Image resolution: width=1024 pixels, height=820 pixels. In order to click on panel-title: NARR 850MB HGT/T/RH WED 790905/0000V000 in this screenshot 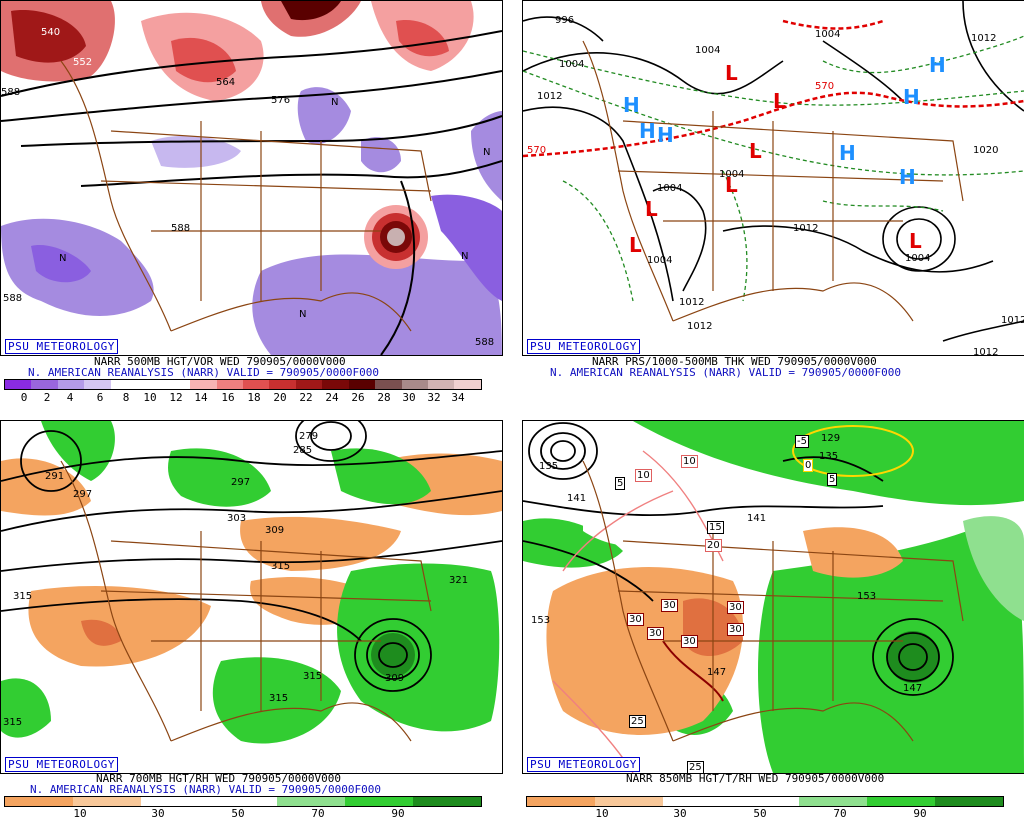, I will do `click(755, 778)`.